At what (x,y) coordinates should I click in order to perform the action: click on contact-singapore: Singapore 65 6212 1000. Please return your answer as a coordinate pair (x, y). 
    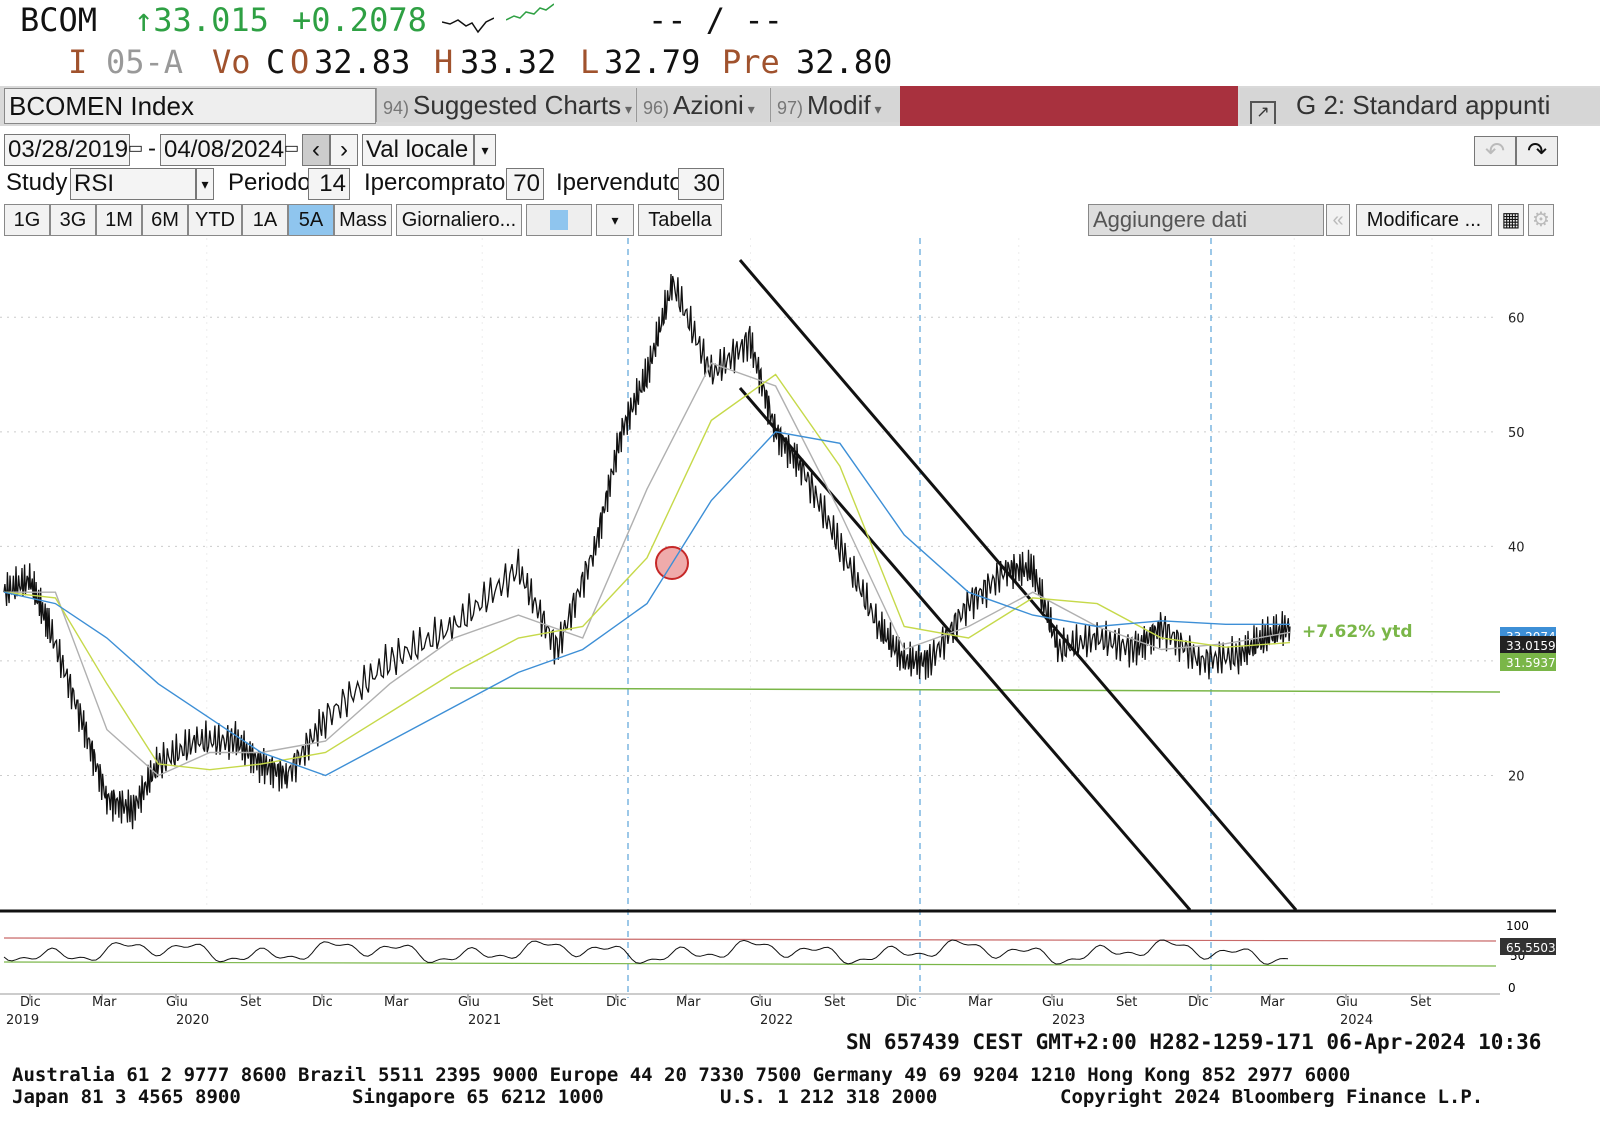
    Looking at the image, I should click on (478, 1097).